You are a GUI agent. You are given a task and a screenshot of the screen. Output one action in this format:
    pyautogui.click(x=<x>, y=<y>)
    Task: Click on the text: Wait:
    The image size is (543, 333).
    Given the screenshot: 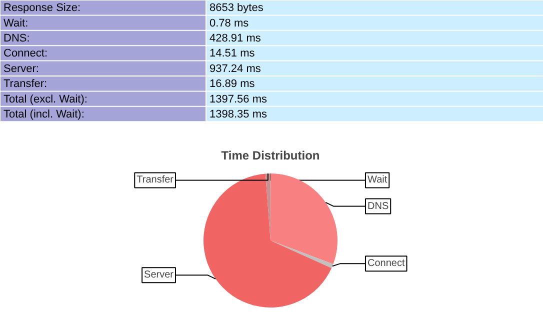 What is the action you would take?
    pyautogui.click(x=16, y=23)
    